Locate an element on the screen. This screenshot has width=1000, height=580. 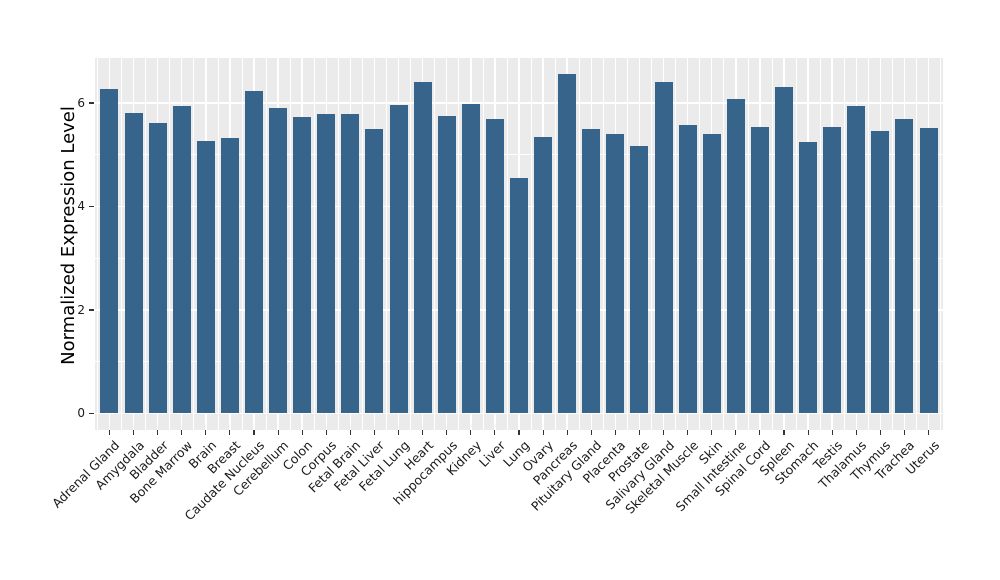
y-tick-label: 4 is located at coordinates (81, 206).